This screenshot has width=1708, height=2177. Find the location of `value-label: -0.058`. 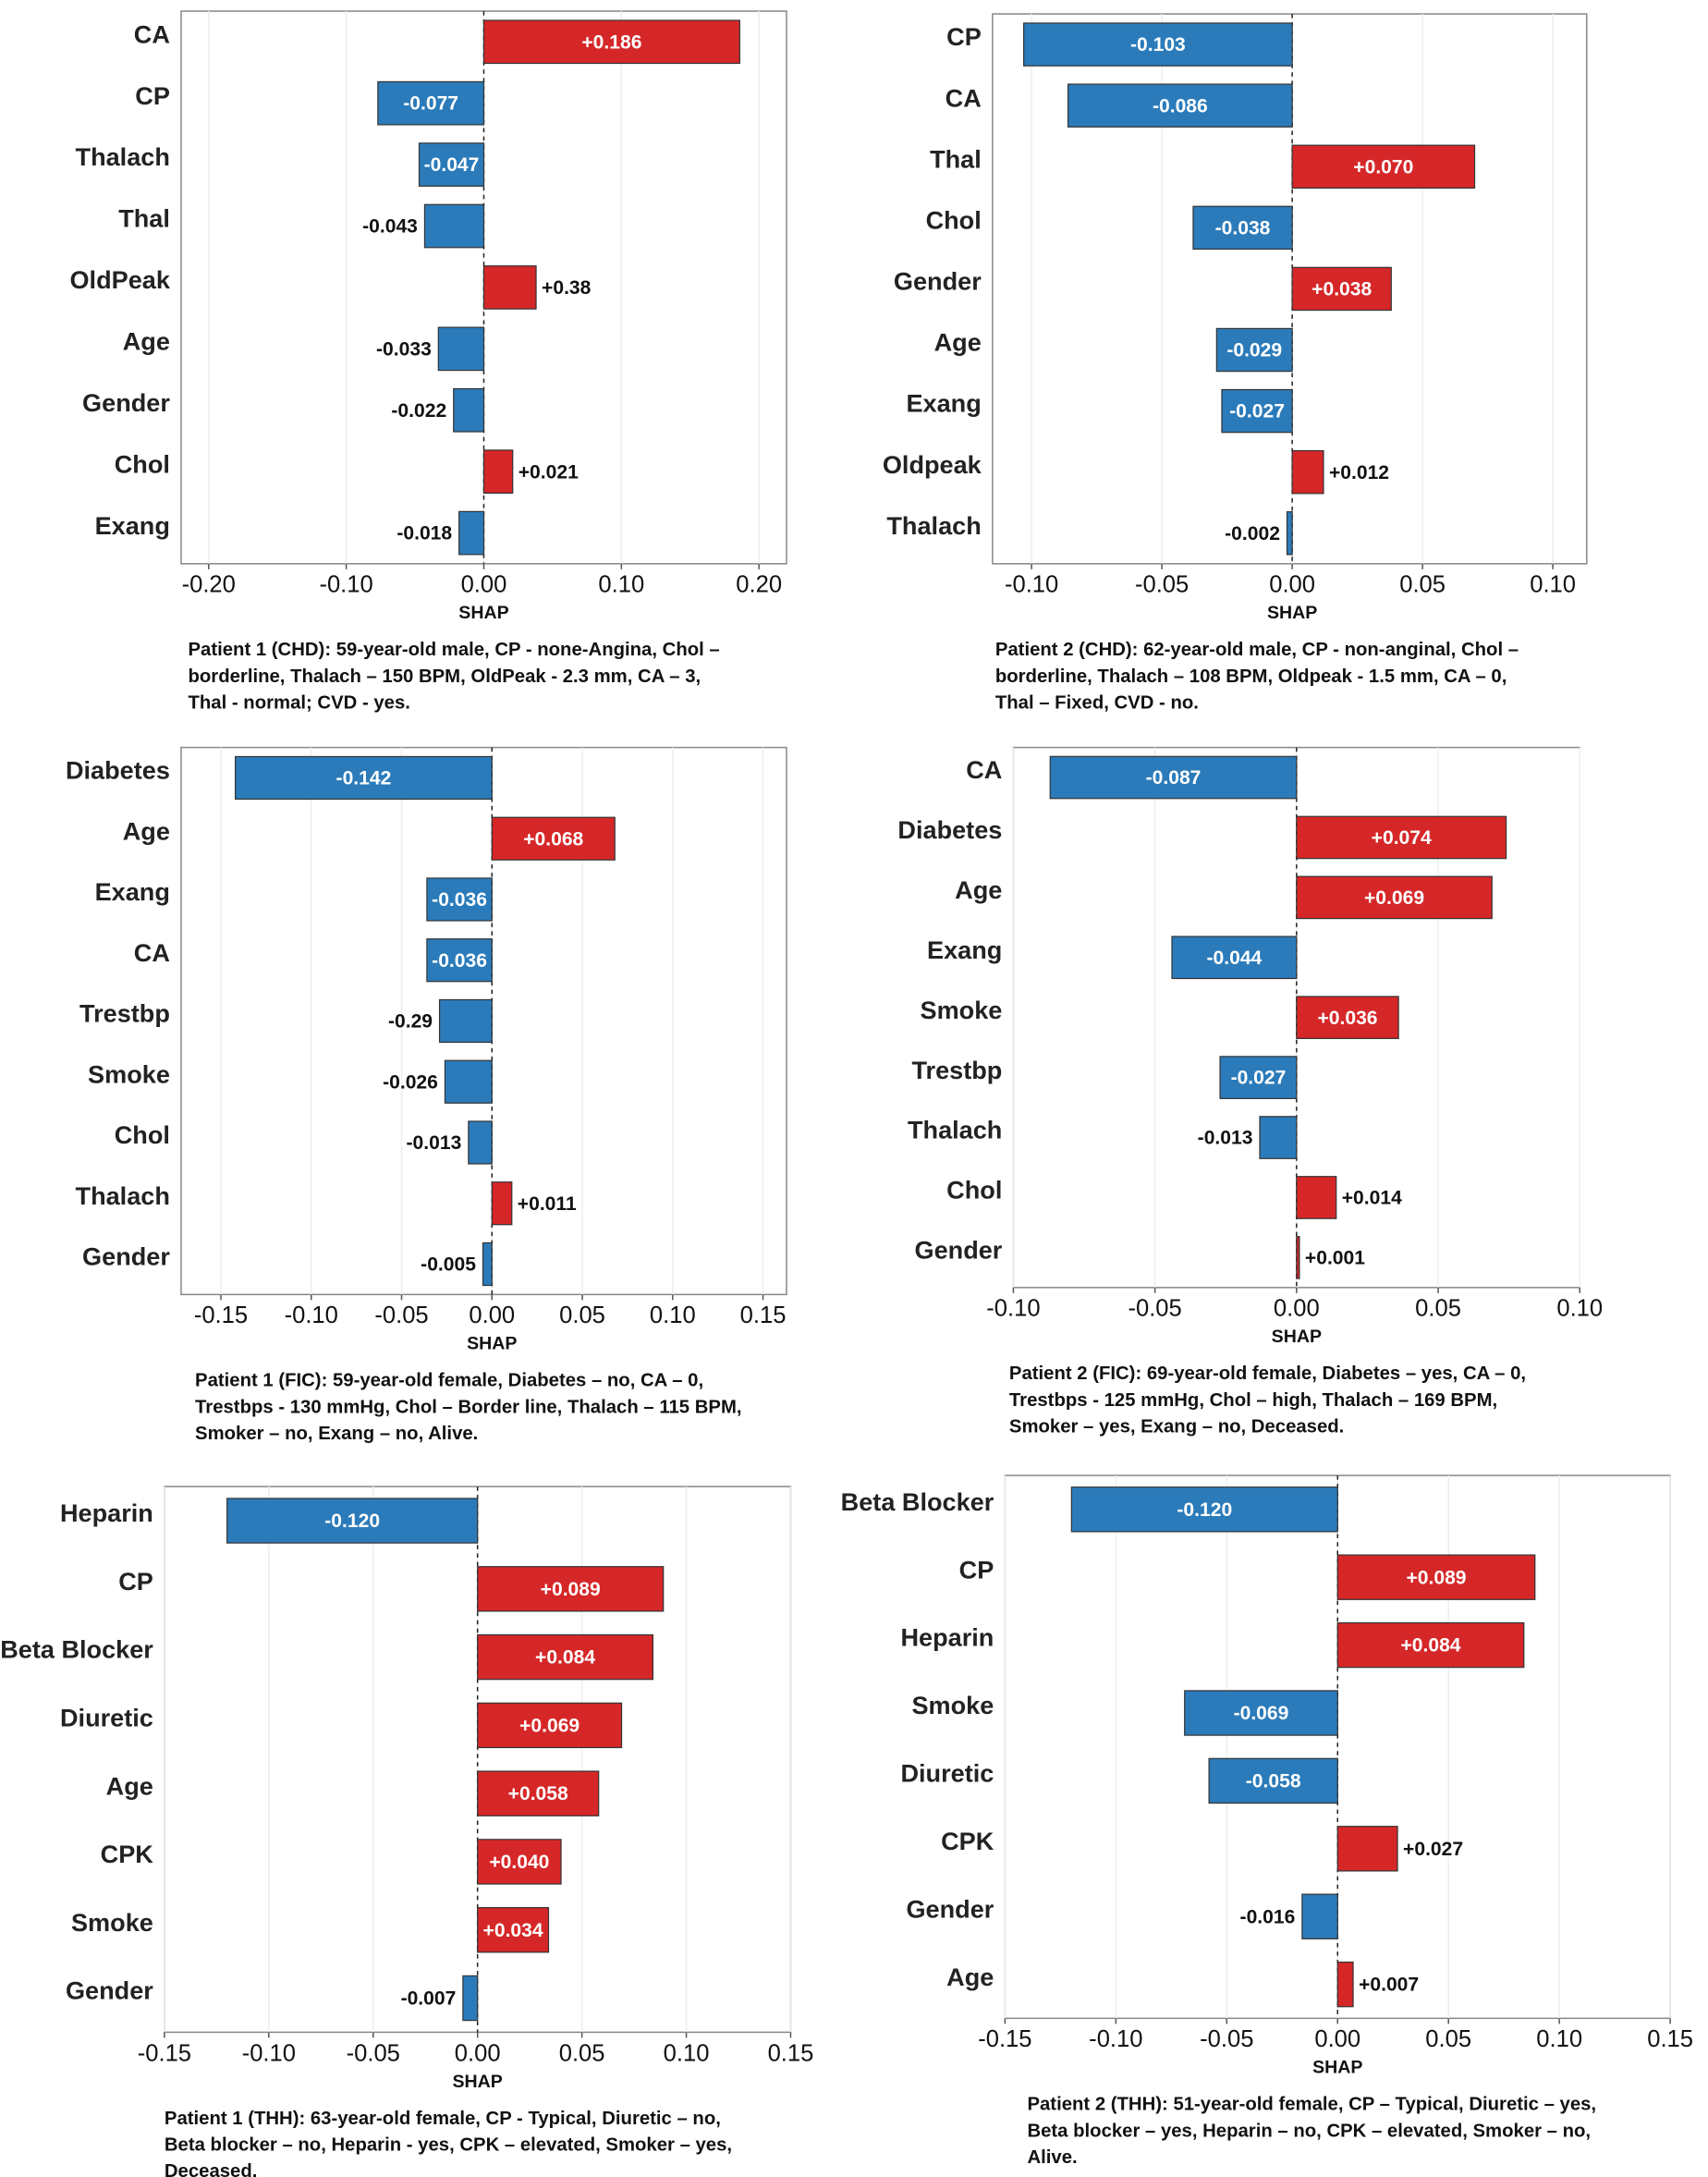

value-label: -0.058 is located at coordinates (1274, 1781).